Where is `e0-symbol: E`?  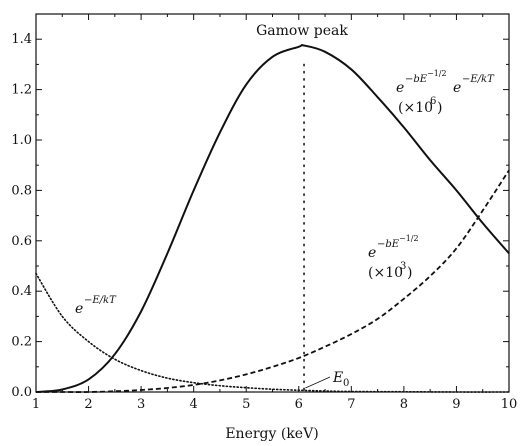 e0-symbol: E is located at coordinates (337, 378).